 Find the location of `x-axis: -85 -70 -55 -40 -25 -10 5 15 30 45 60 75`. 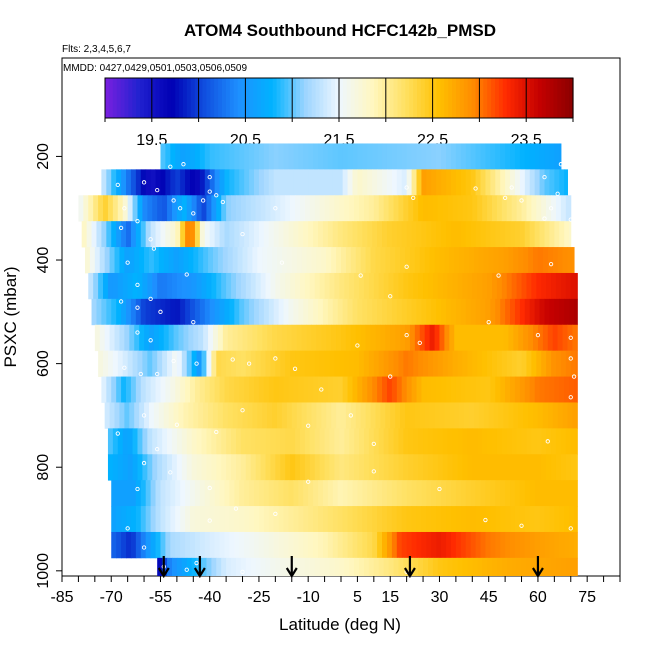

x-axis: -85 -70 -55 -40 -25 -10 5 15 30 45 60 75 is located at coordinates (335, 591).